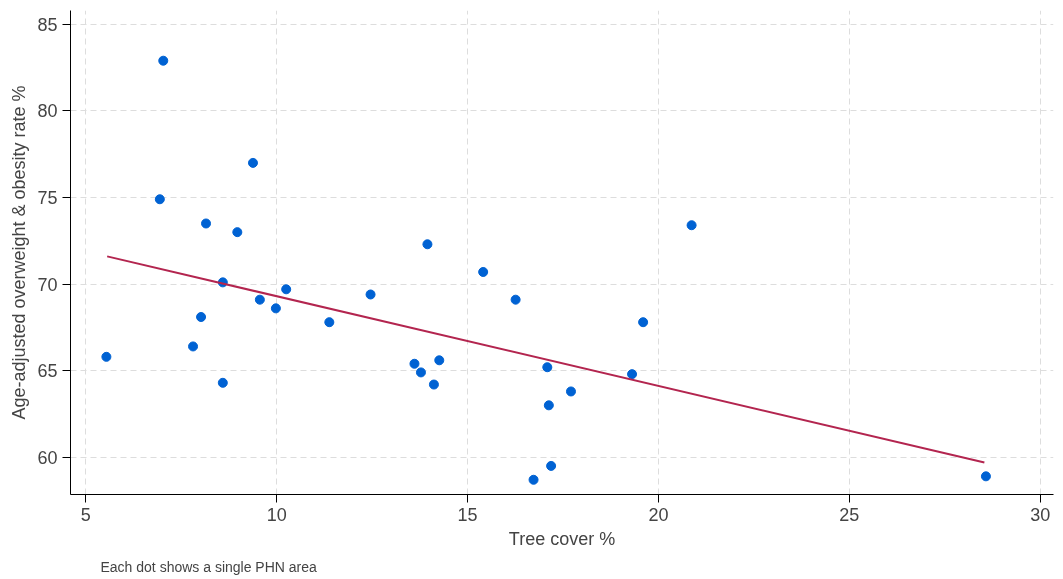 Image resolution: width=1063 pixels, height=579 pixels. I want to click on y-tick-label: 80, so click(47, 111).